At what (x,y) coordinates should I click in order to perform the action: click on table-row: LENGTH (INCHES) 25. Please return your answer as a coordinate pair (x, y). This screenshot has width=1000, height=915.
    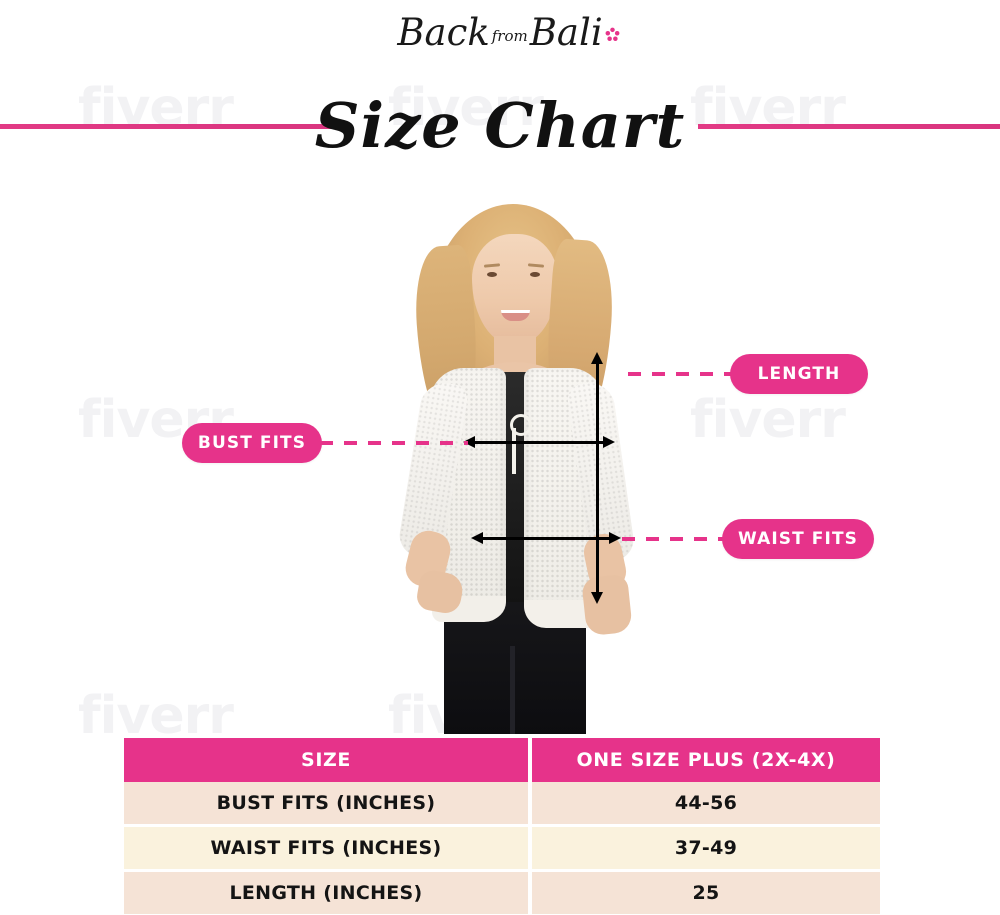
    Looking at the image, I should click on (502, 892).